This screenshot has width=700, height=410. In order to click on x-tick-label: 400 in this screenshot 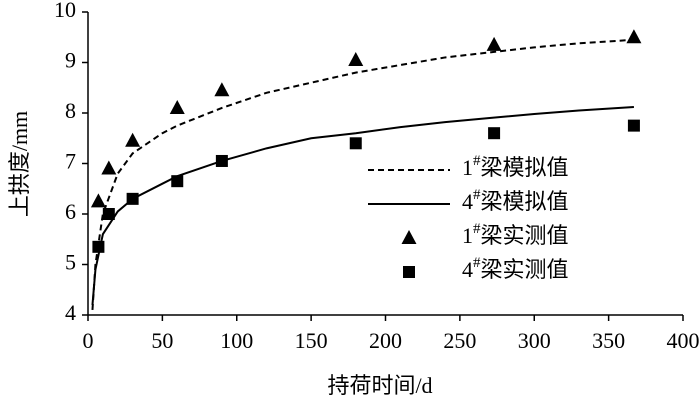, I will do `click(683, 340)`.